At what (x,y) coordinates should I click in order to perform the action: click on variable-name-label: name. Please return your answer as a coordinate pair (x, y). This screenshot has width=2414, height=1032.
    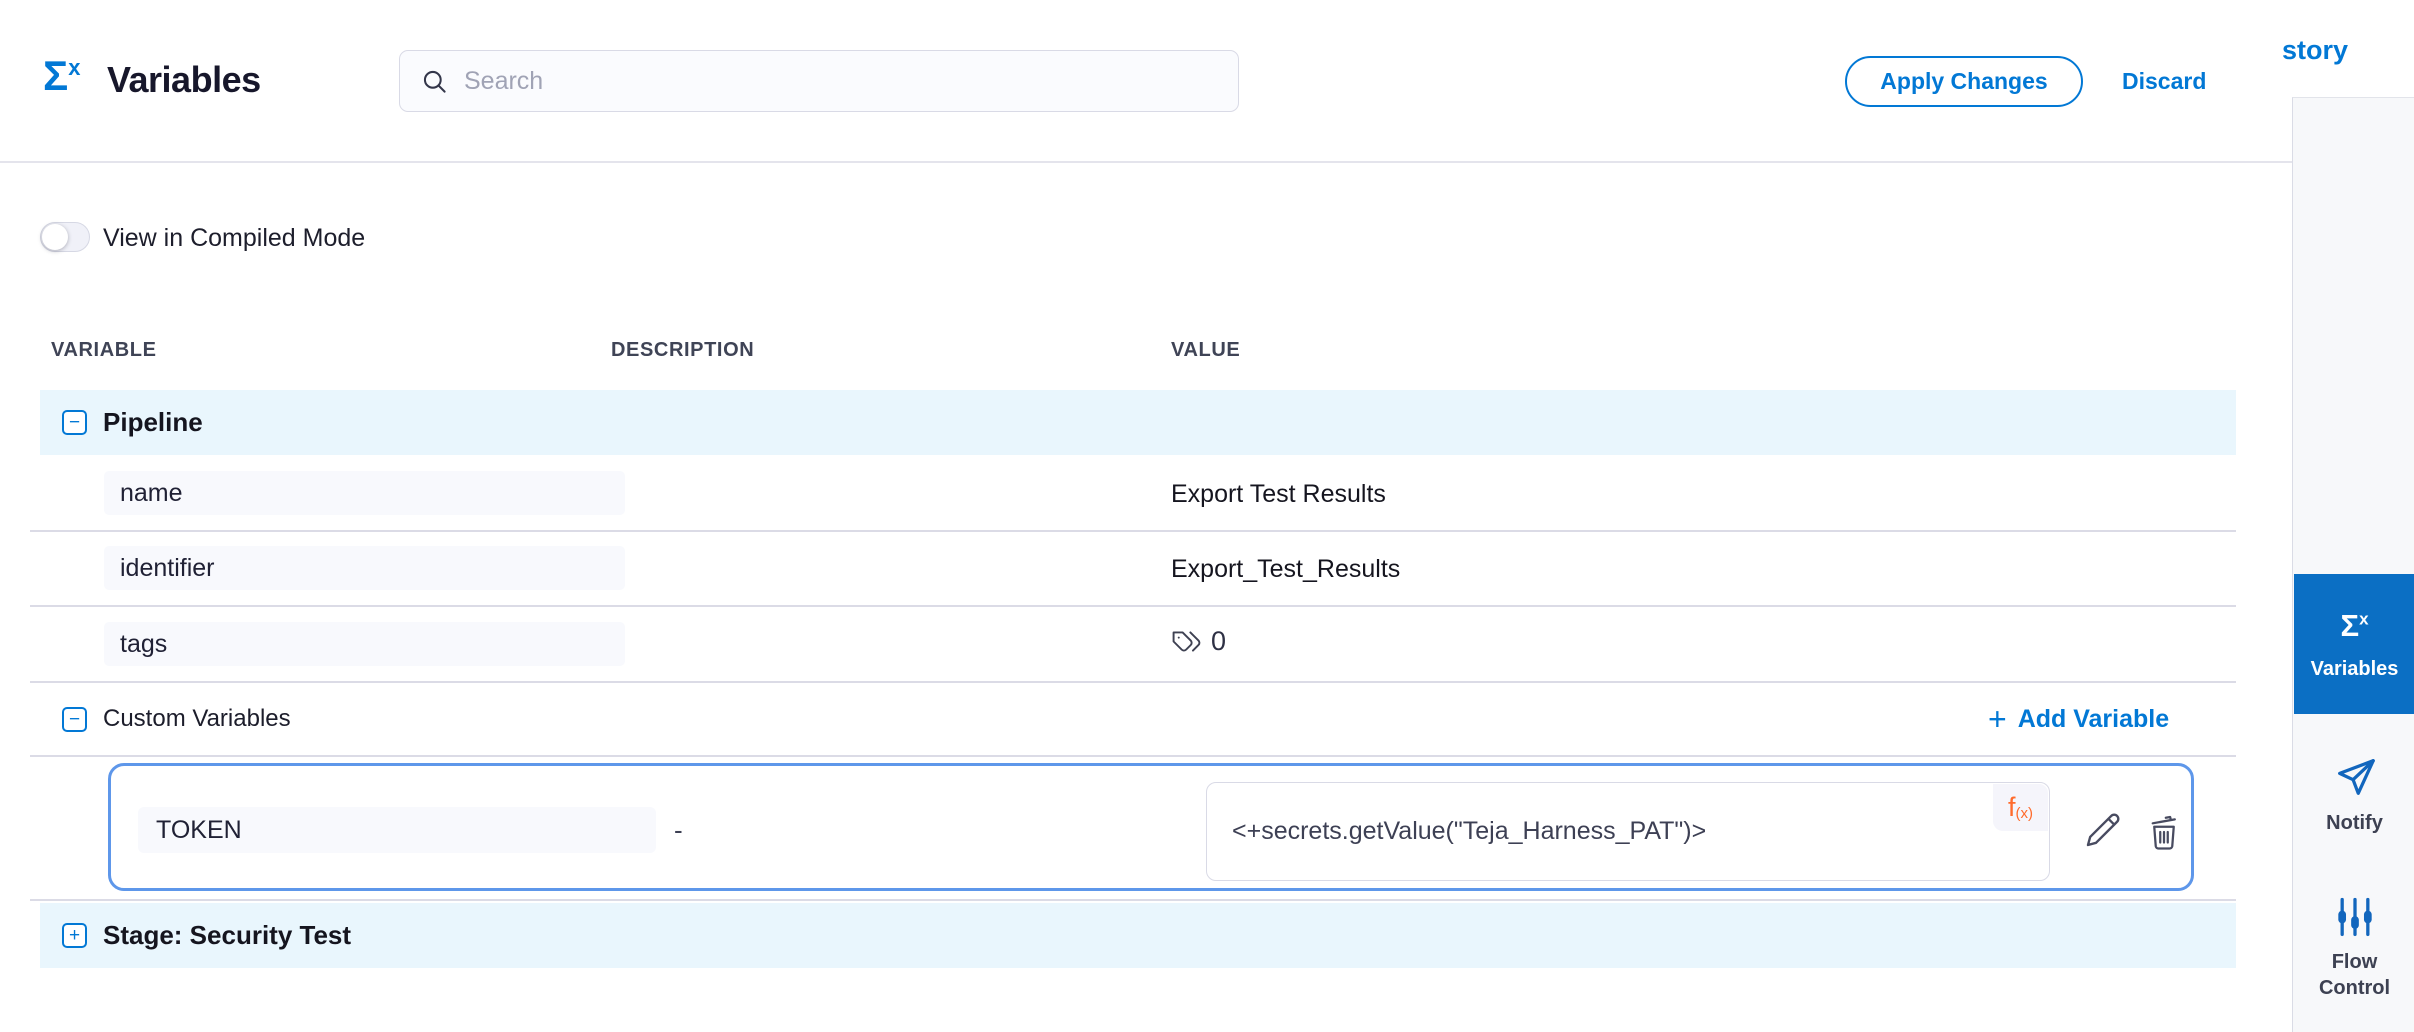
    Looking at the image, I should click on (151, 492).